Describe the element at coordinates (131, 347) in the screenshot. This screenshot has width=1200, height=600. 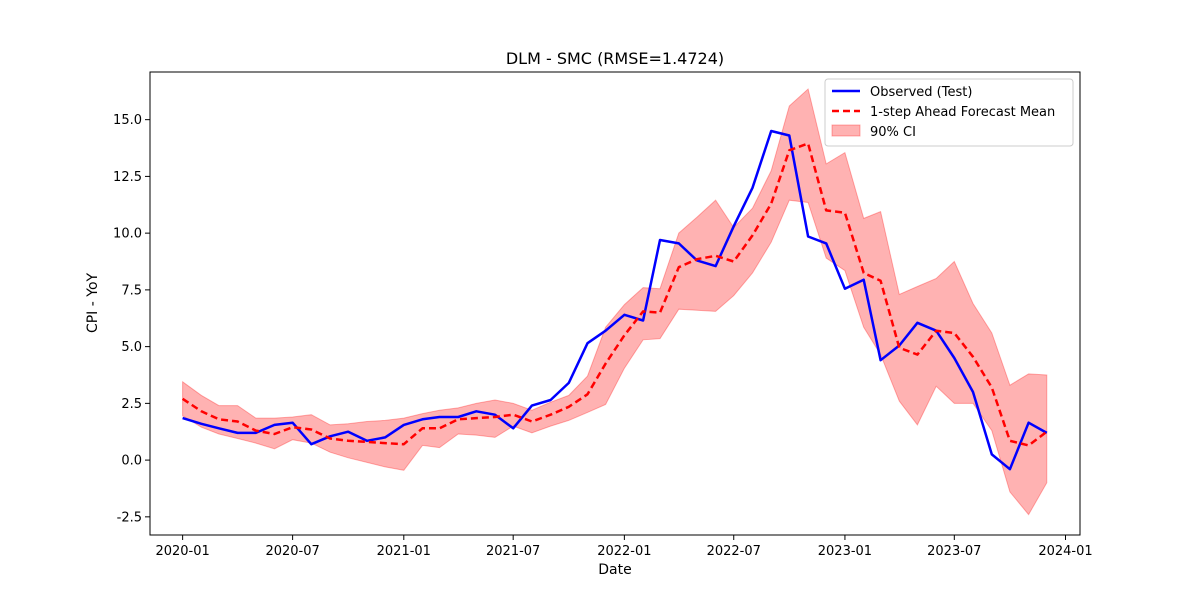
I see `y-tick-label: 5.0` at that location.